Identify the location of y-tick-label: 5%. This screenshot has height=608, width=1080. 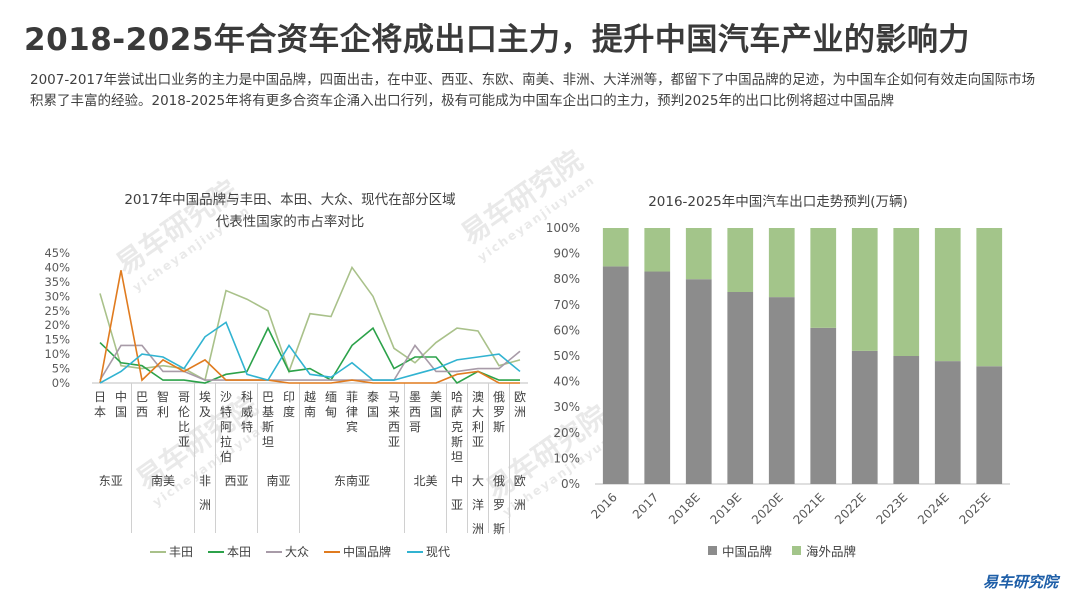
(61, 369).